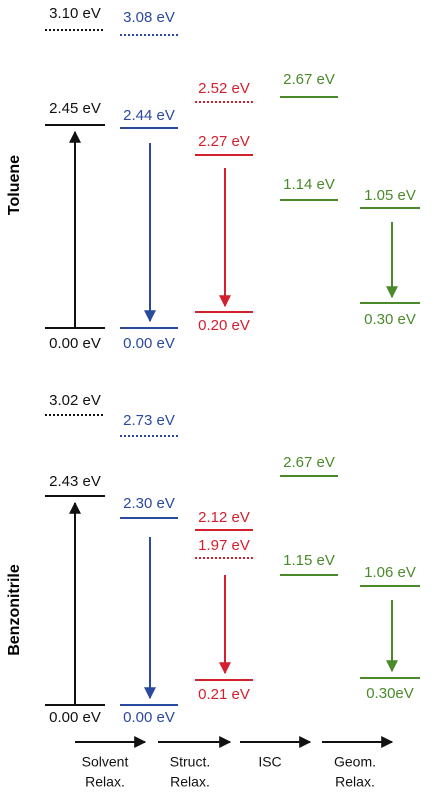 This screenshot has height=800, width=434. I want to click on step-label: ISC, so click(269, 762).